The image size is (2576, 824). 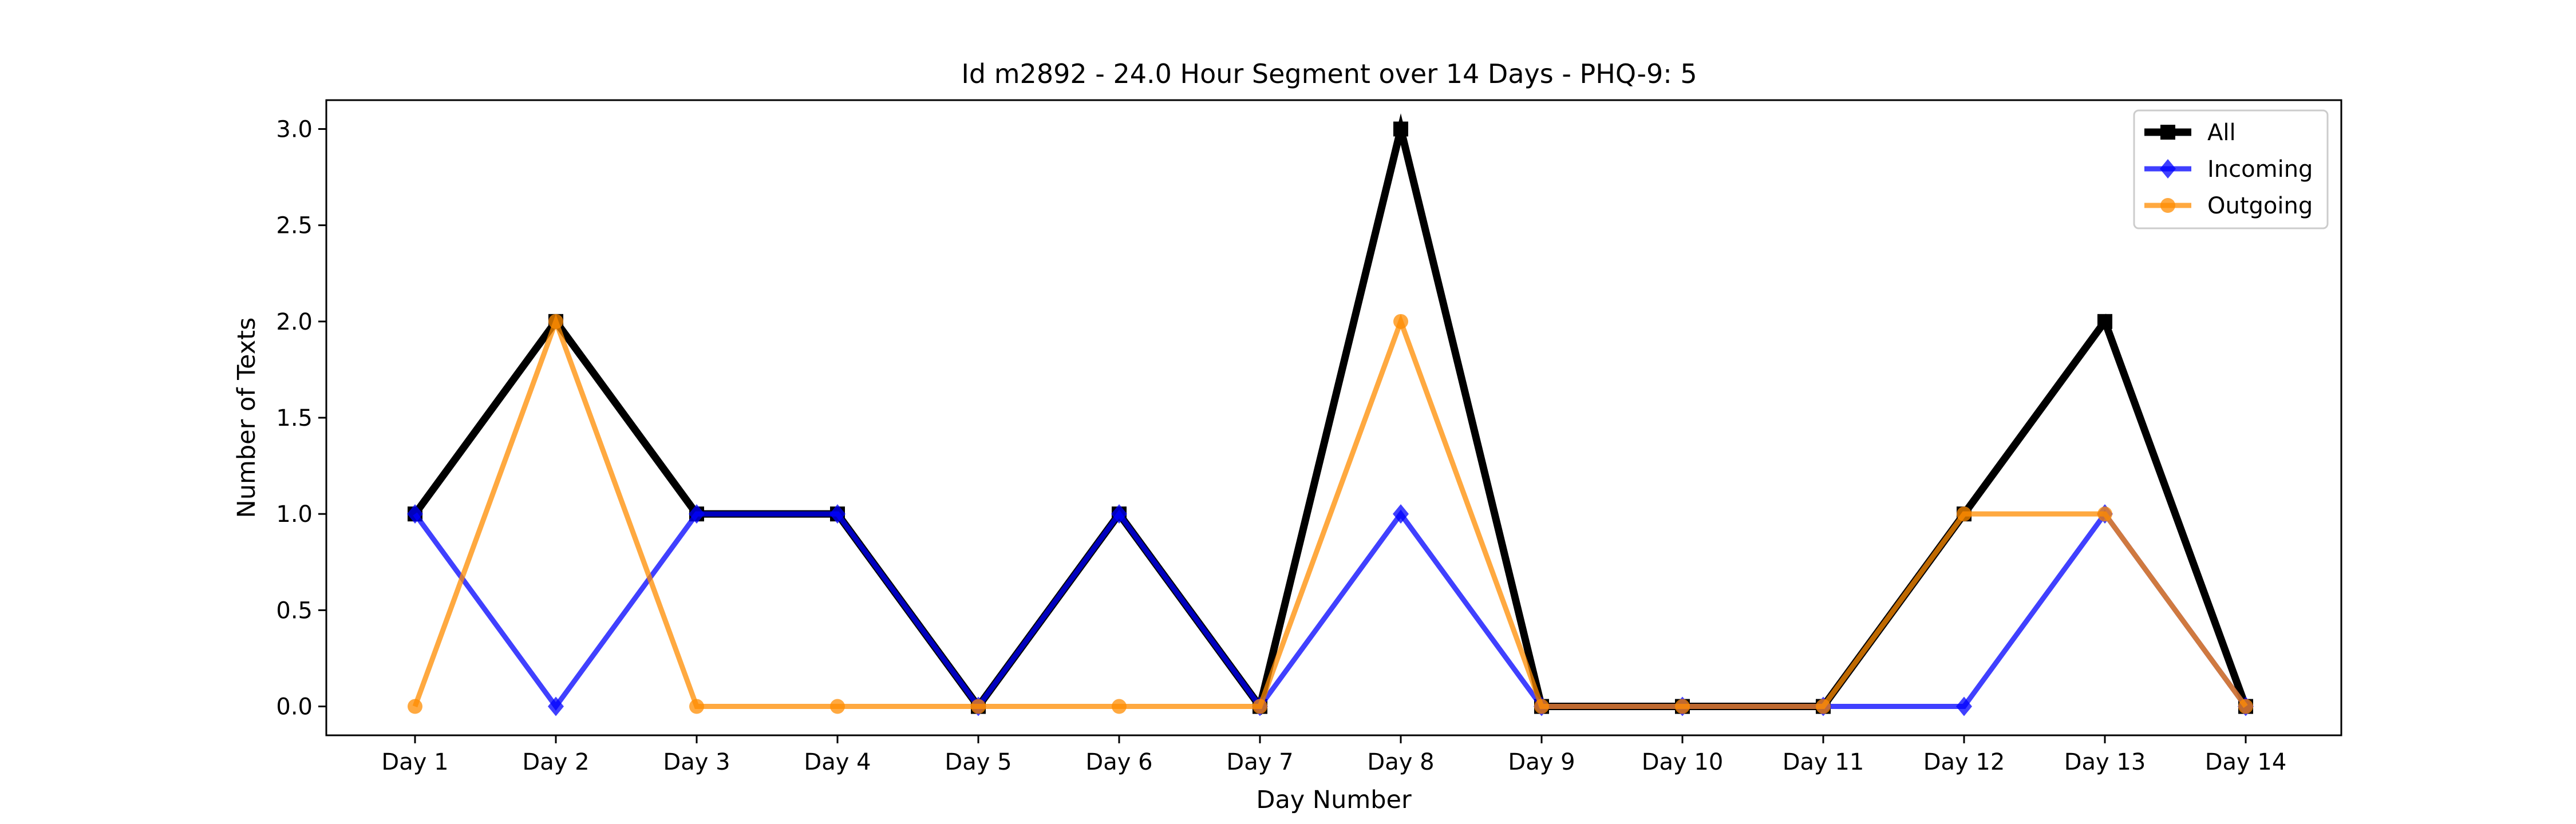 What do you see at coordinates (246, 418) in the screenshot?
I see `y-axis-label: Number of Texts` at bounding box center [246, 418].